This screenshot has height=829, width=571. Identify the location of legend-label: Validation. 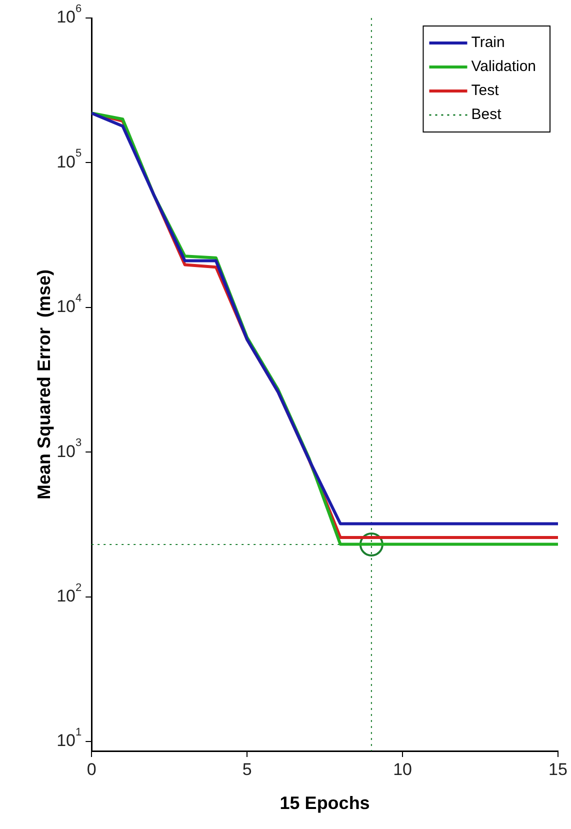
(503, 67).